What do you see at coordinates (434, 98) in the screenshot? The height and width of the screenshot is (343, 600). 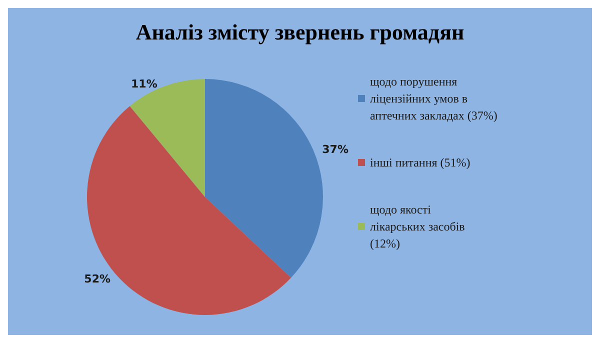 I see `legend-label: щодо порушення ліцензійних умов в аптечних закладах (37%)` at bounding box center [434, 98].